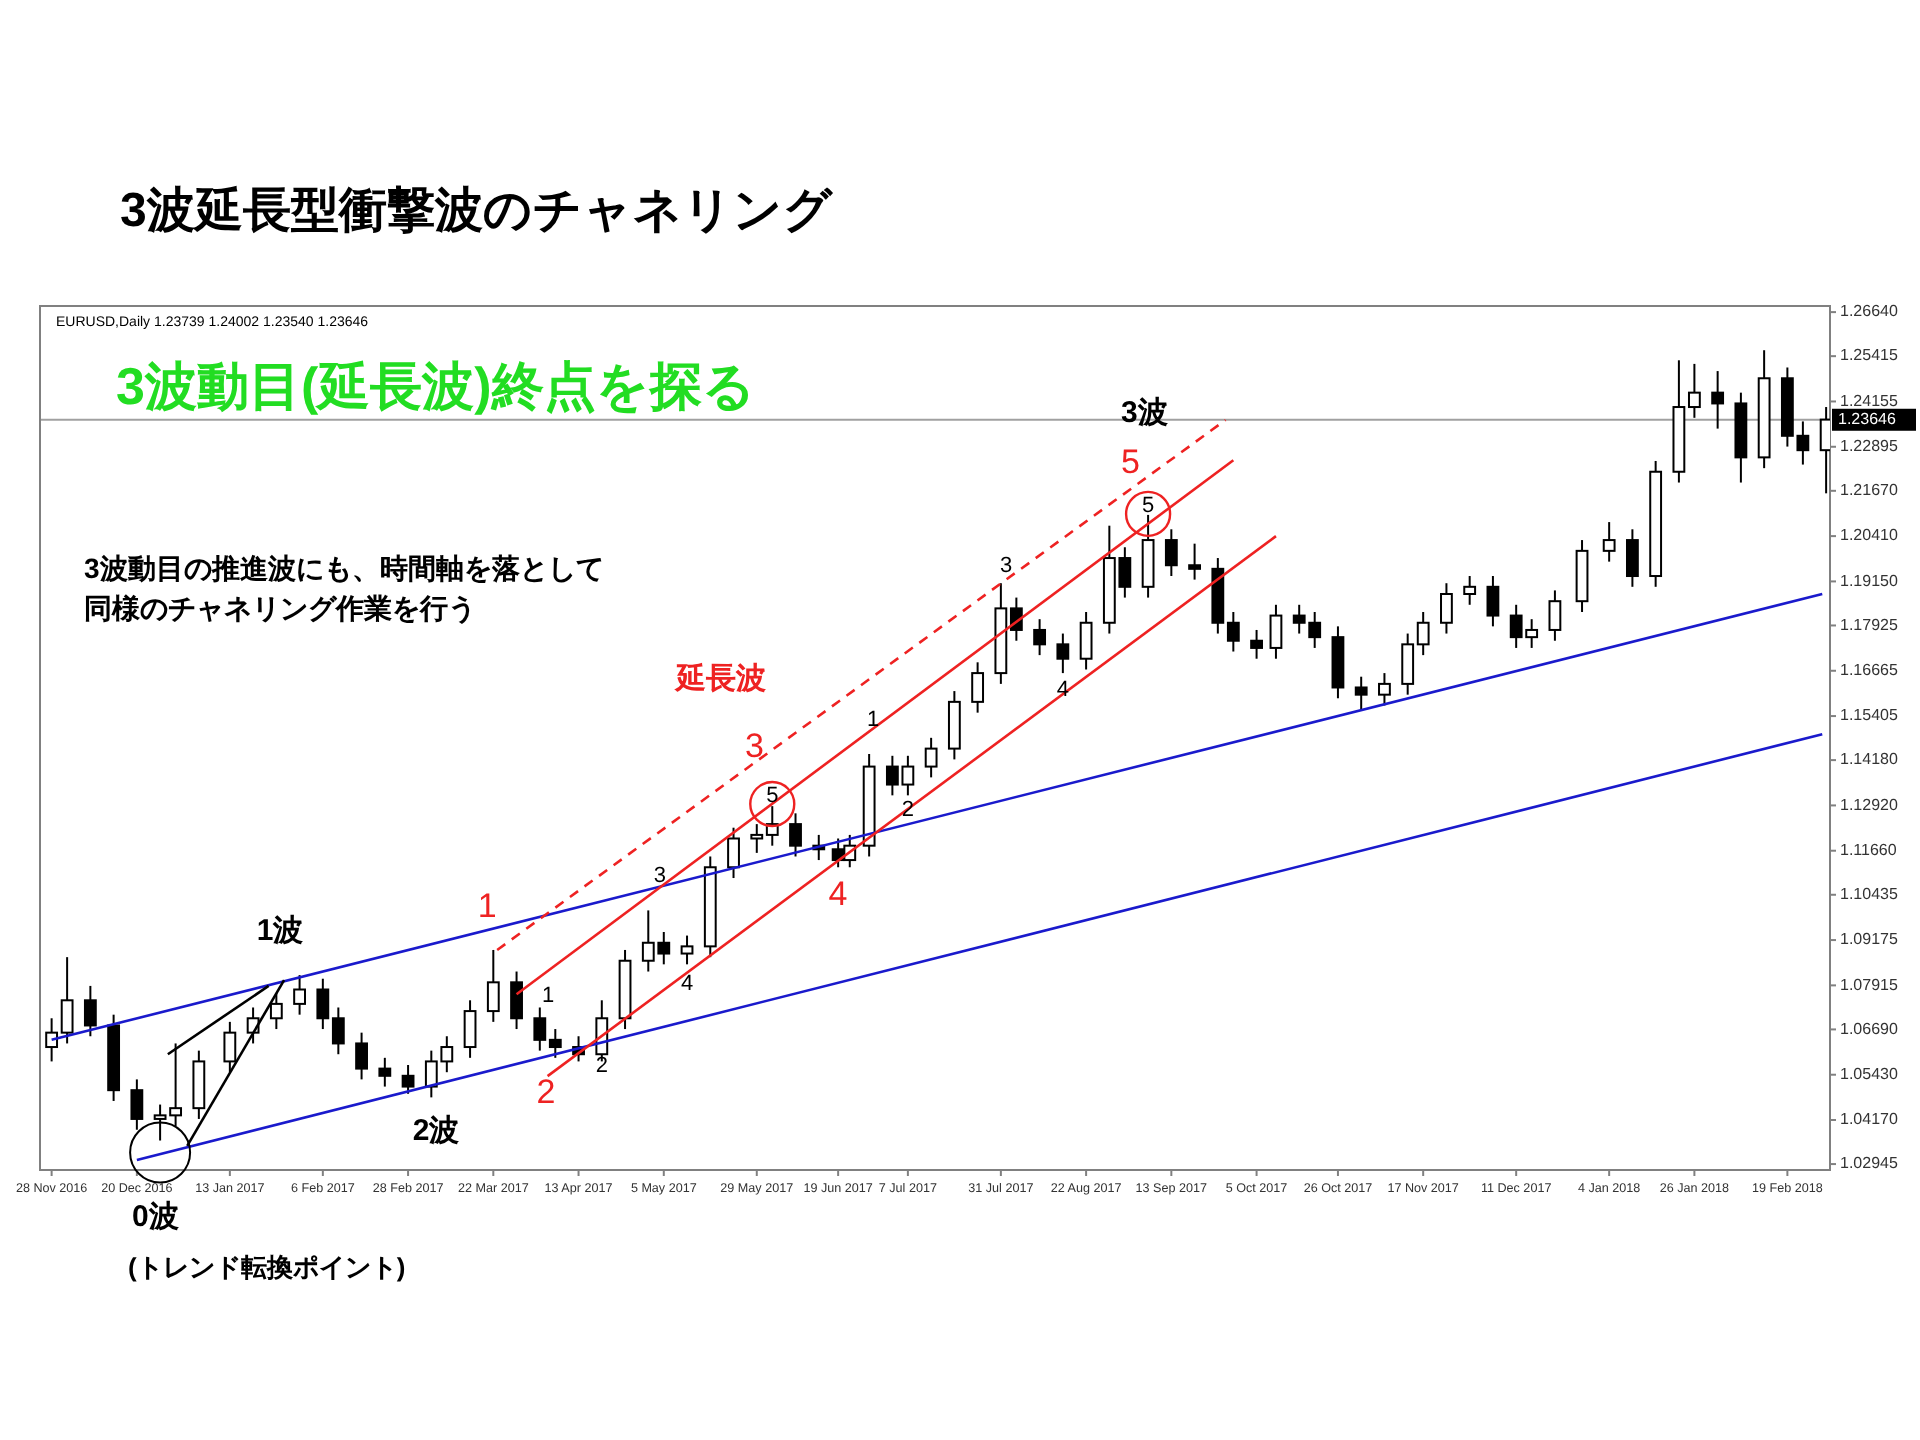  What do you see at coordinates (267, 1267) in the screenshot?
I see `text: (トレンド転換ポイント)` at bounding box center [267, 1267].